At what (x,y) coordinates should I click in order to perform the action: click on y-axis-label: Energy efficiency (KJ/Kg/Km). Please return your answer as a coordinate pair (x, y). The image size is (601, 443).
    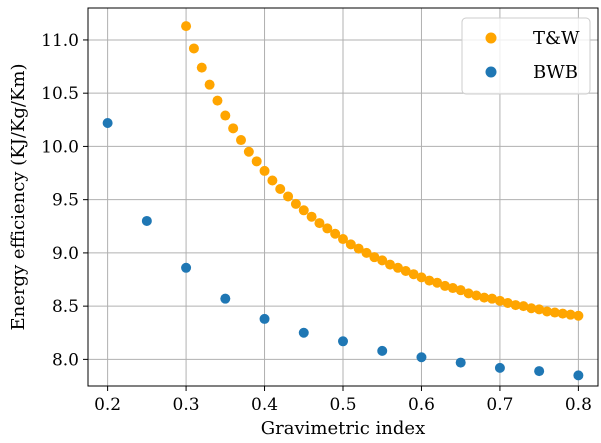
    Looking at the image, I should click on (18, 197).